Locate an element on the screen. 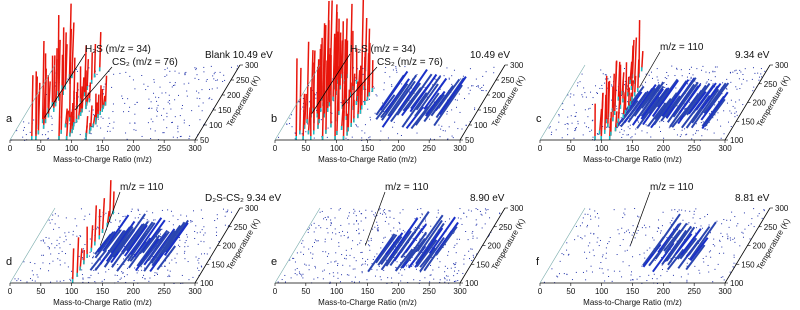  annotation: m/z = 110 is located at coordinates (682, 47).